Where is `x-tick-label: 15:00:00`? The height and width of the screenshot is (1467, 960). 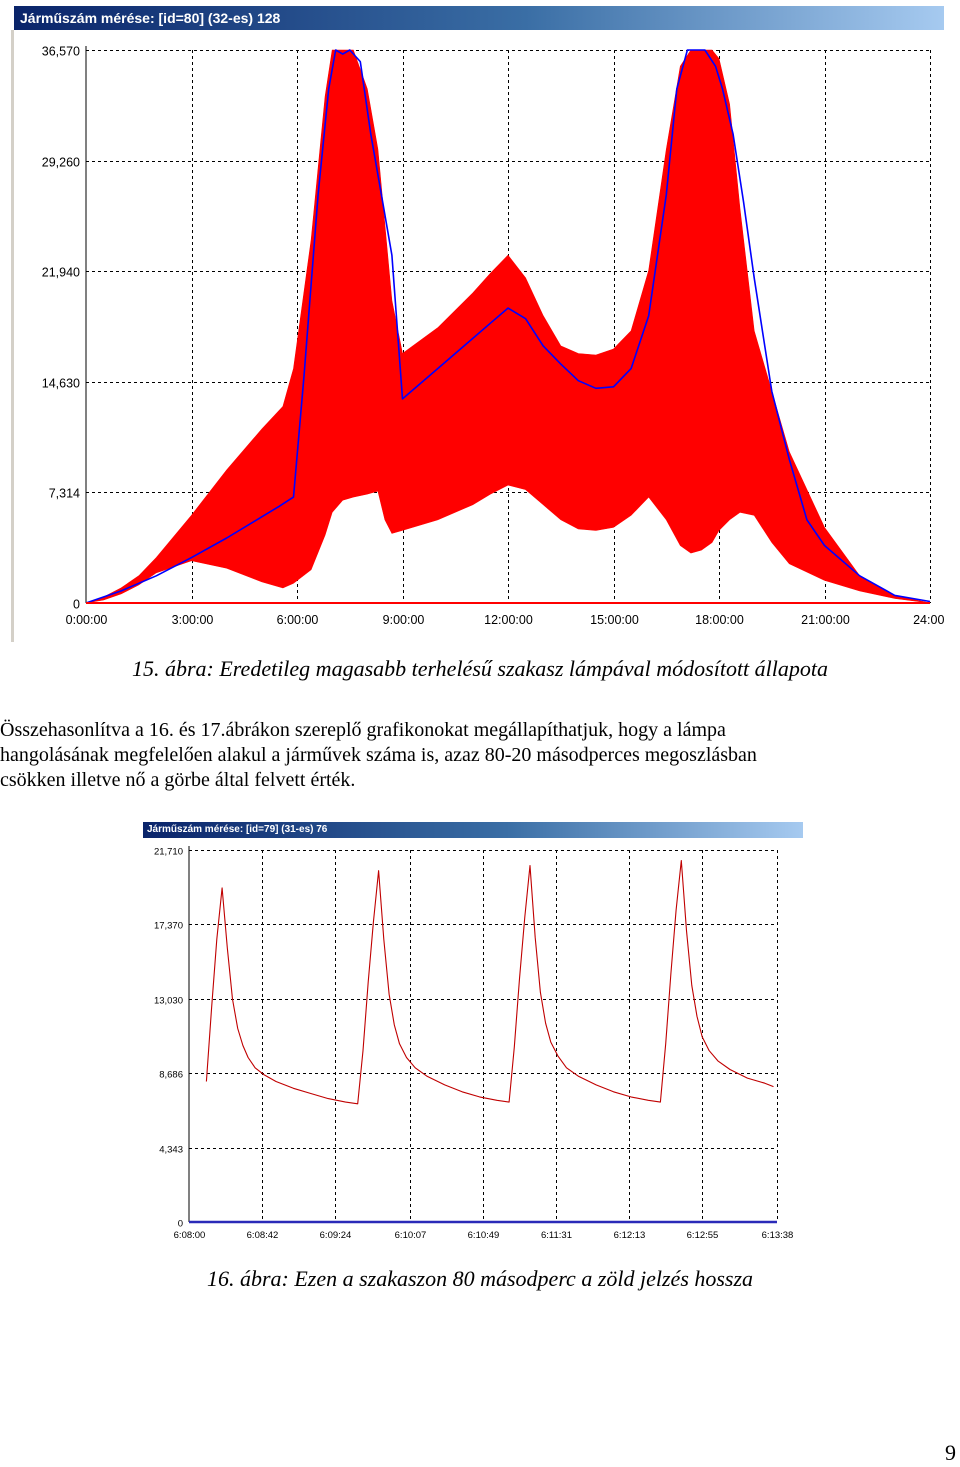
x-tick-label: 15:00:00 is located at coordinates (614, 620).